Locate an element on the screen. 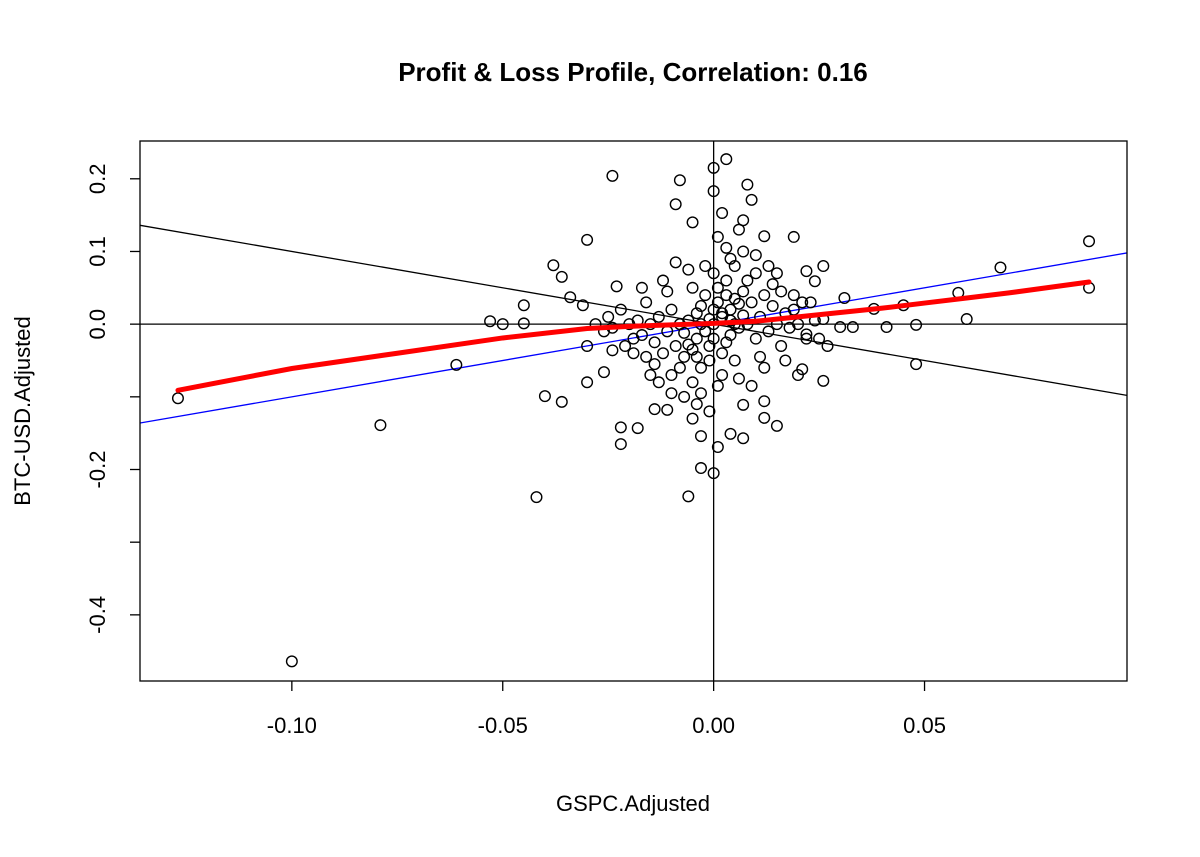 This screenshot has height=857, width=1200. x-axis-title: GSPC.Adjusted is located at coordinates (633, 803).